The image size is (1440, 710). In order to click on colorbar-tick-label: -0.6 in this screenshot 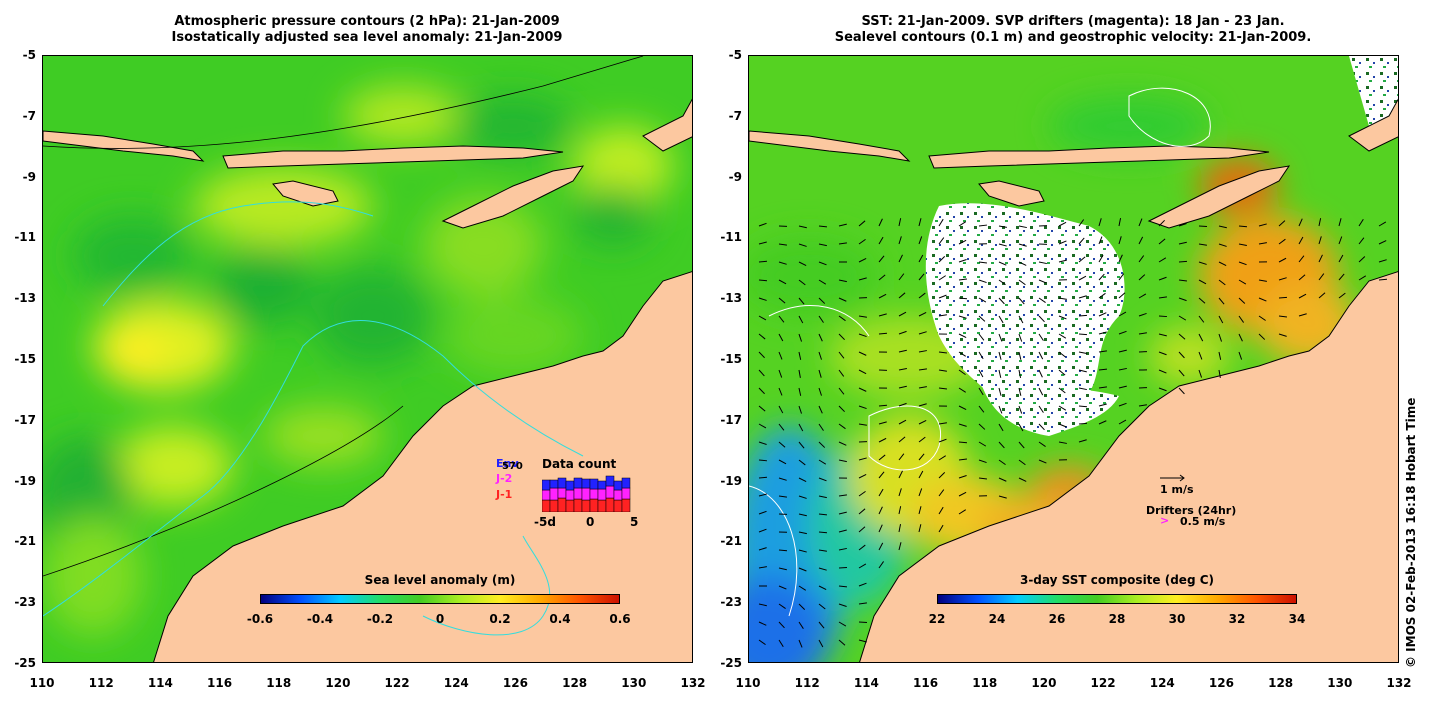, I will do `click(260, 619)`.